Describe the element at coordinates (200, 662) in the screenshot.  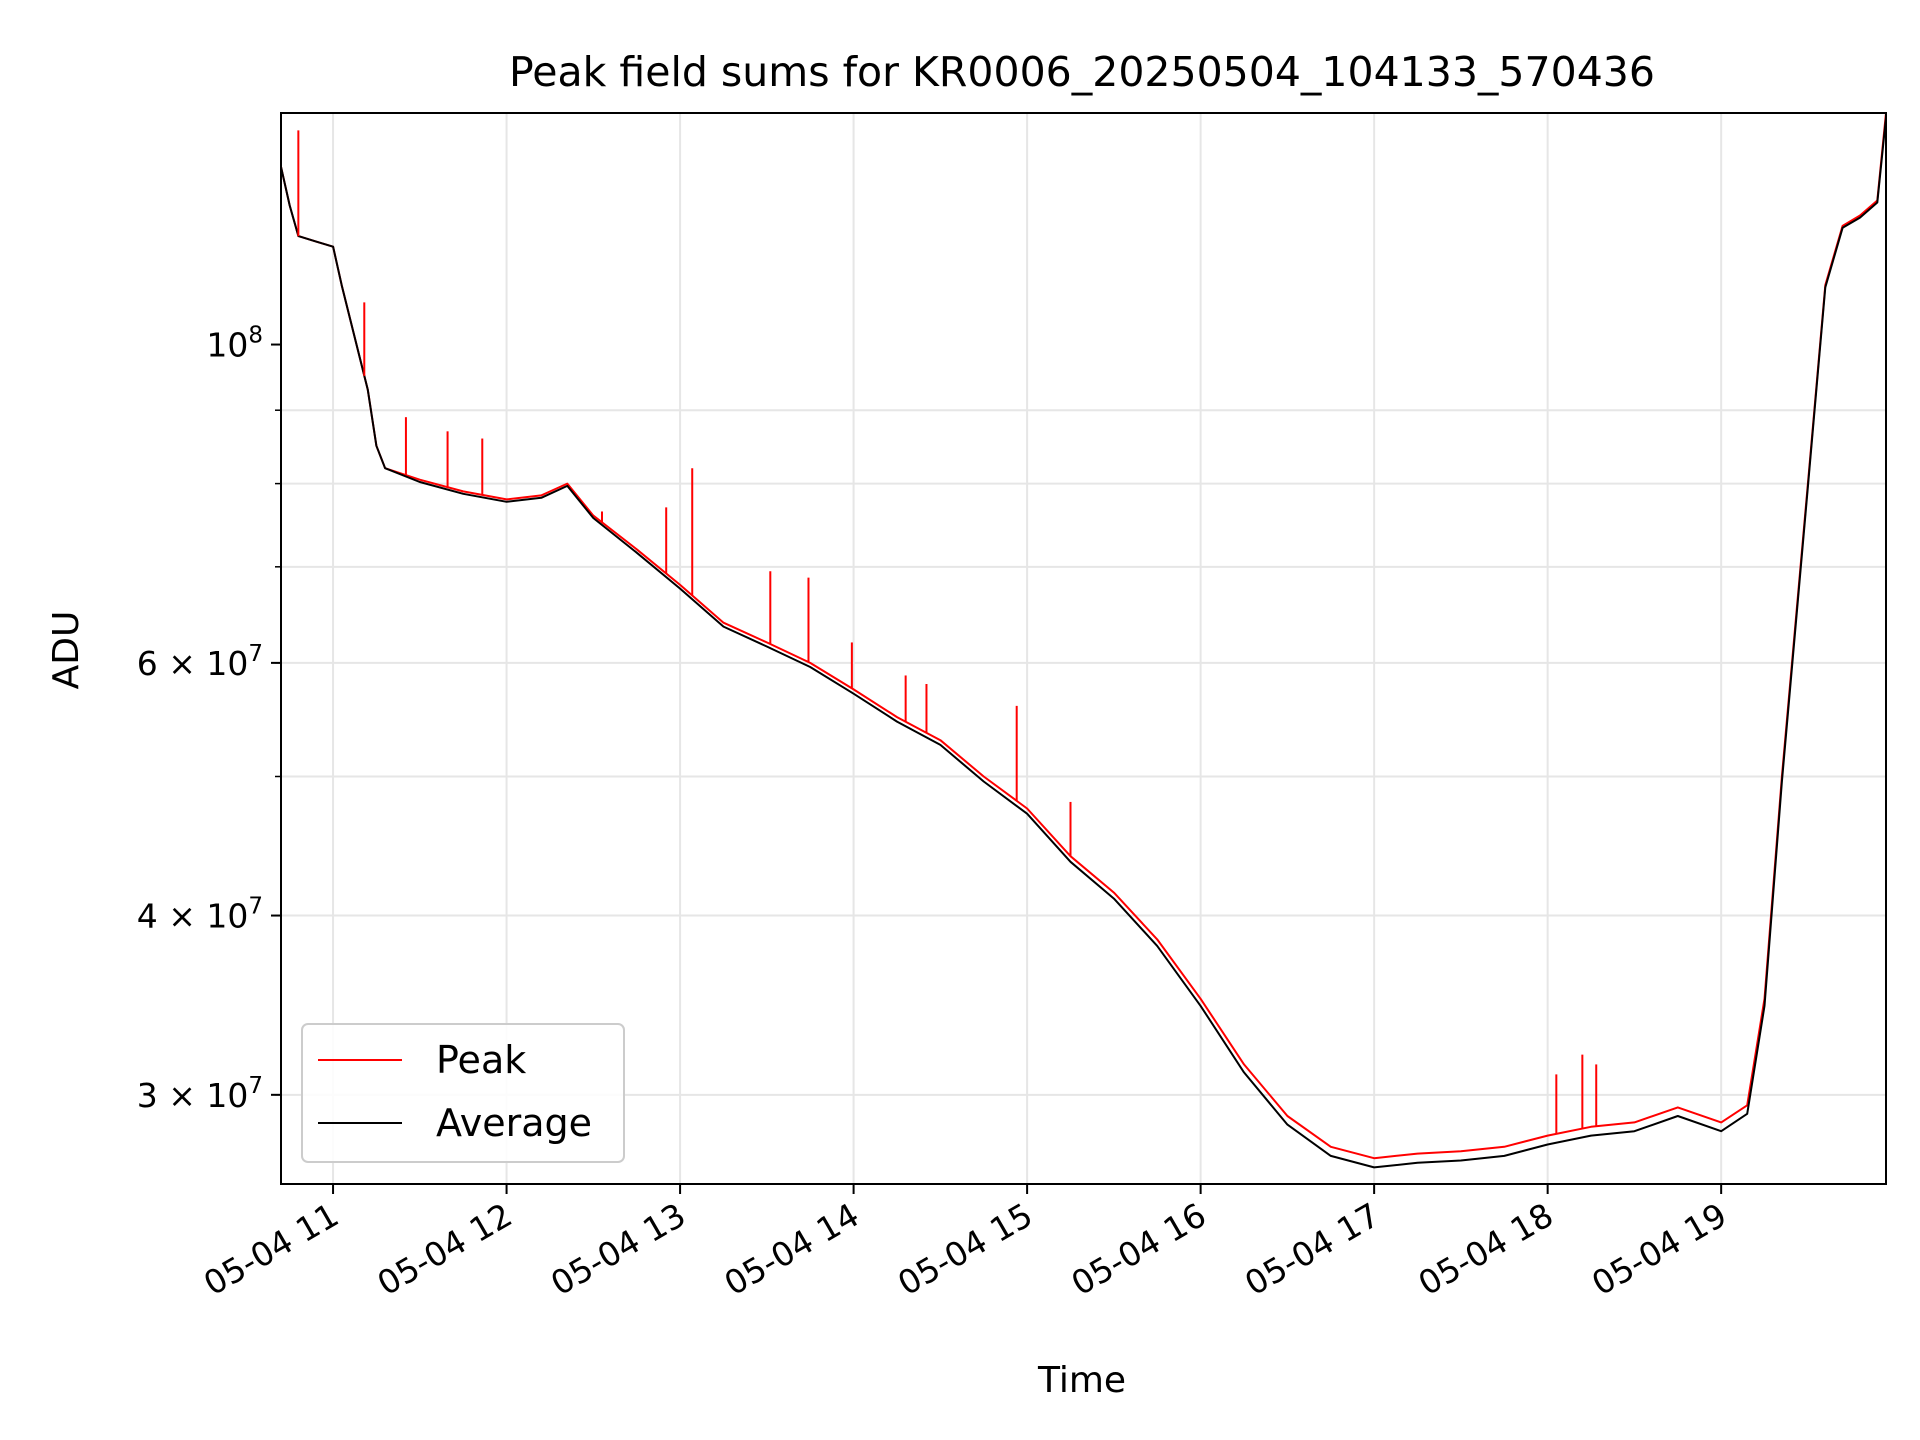
I see `y-tick-label: 6 × 107` at that location.